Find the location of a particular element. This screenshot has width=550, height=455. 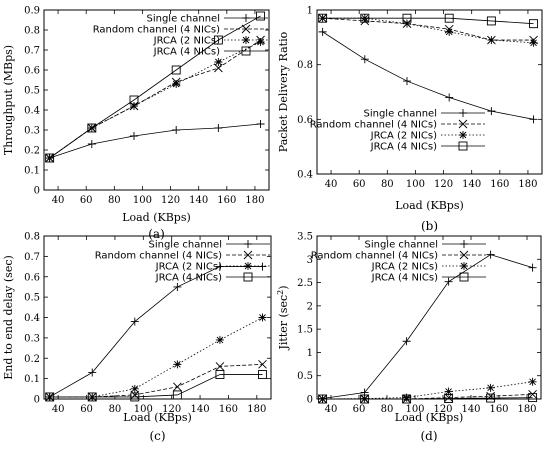

x-tick-label: 40 is located at coordinates (58, 200).